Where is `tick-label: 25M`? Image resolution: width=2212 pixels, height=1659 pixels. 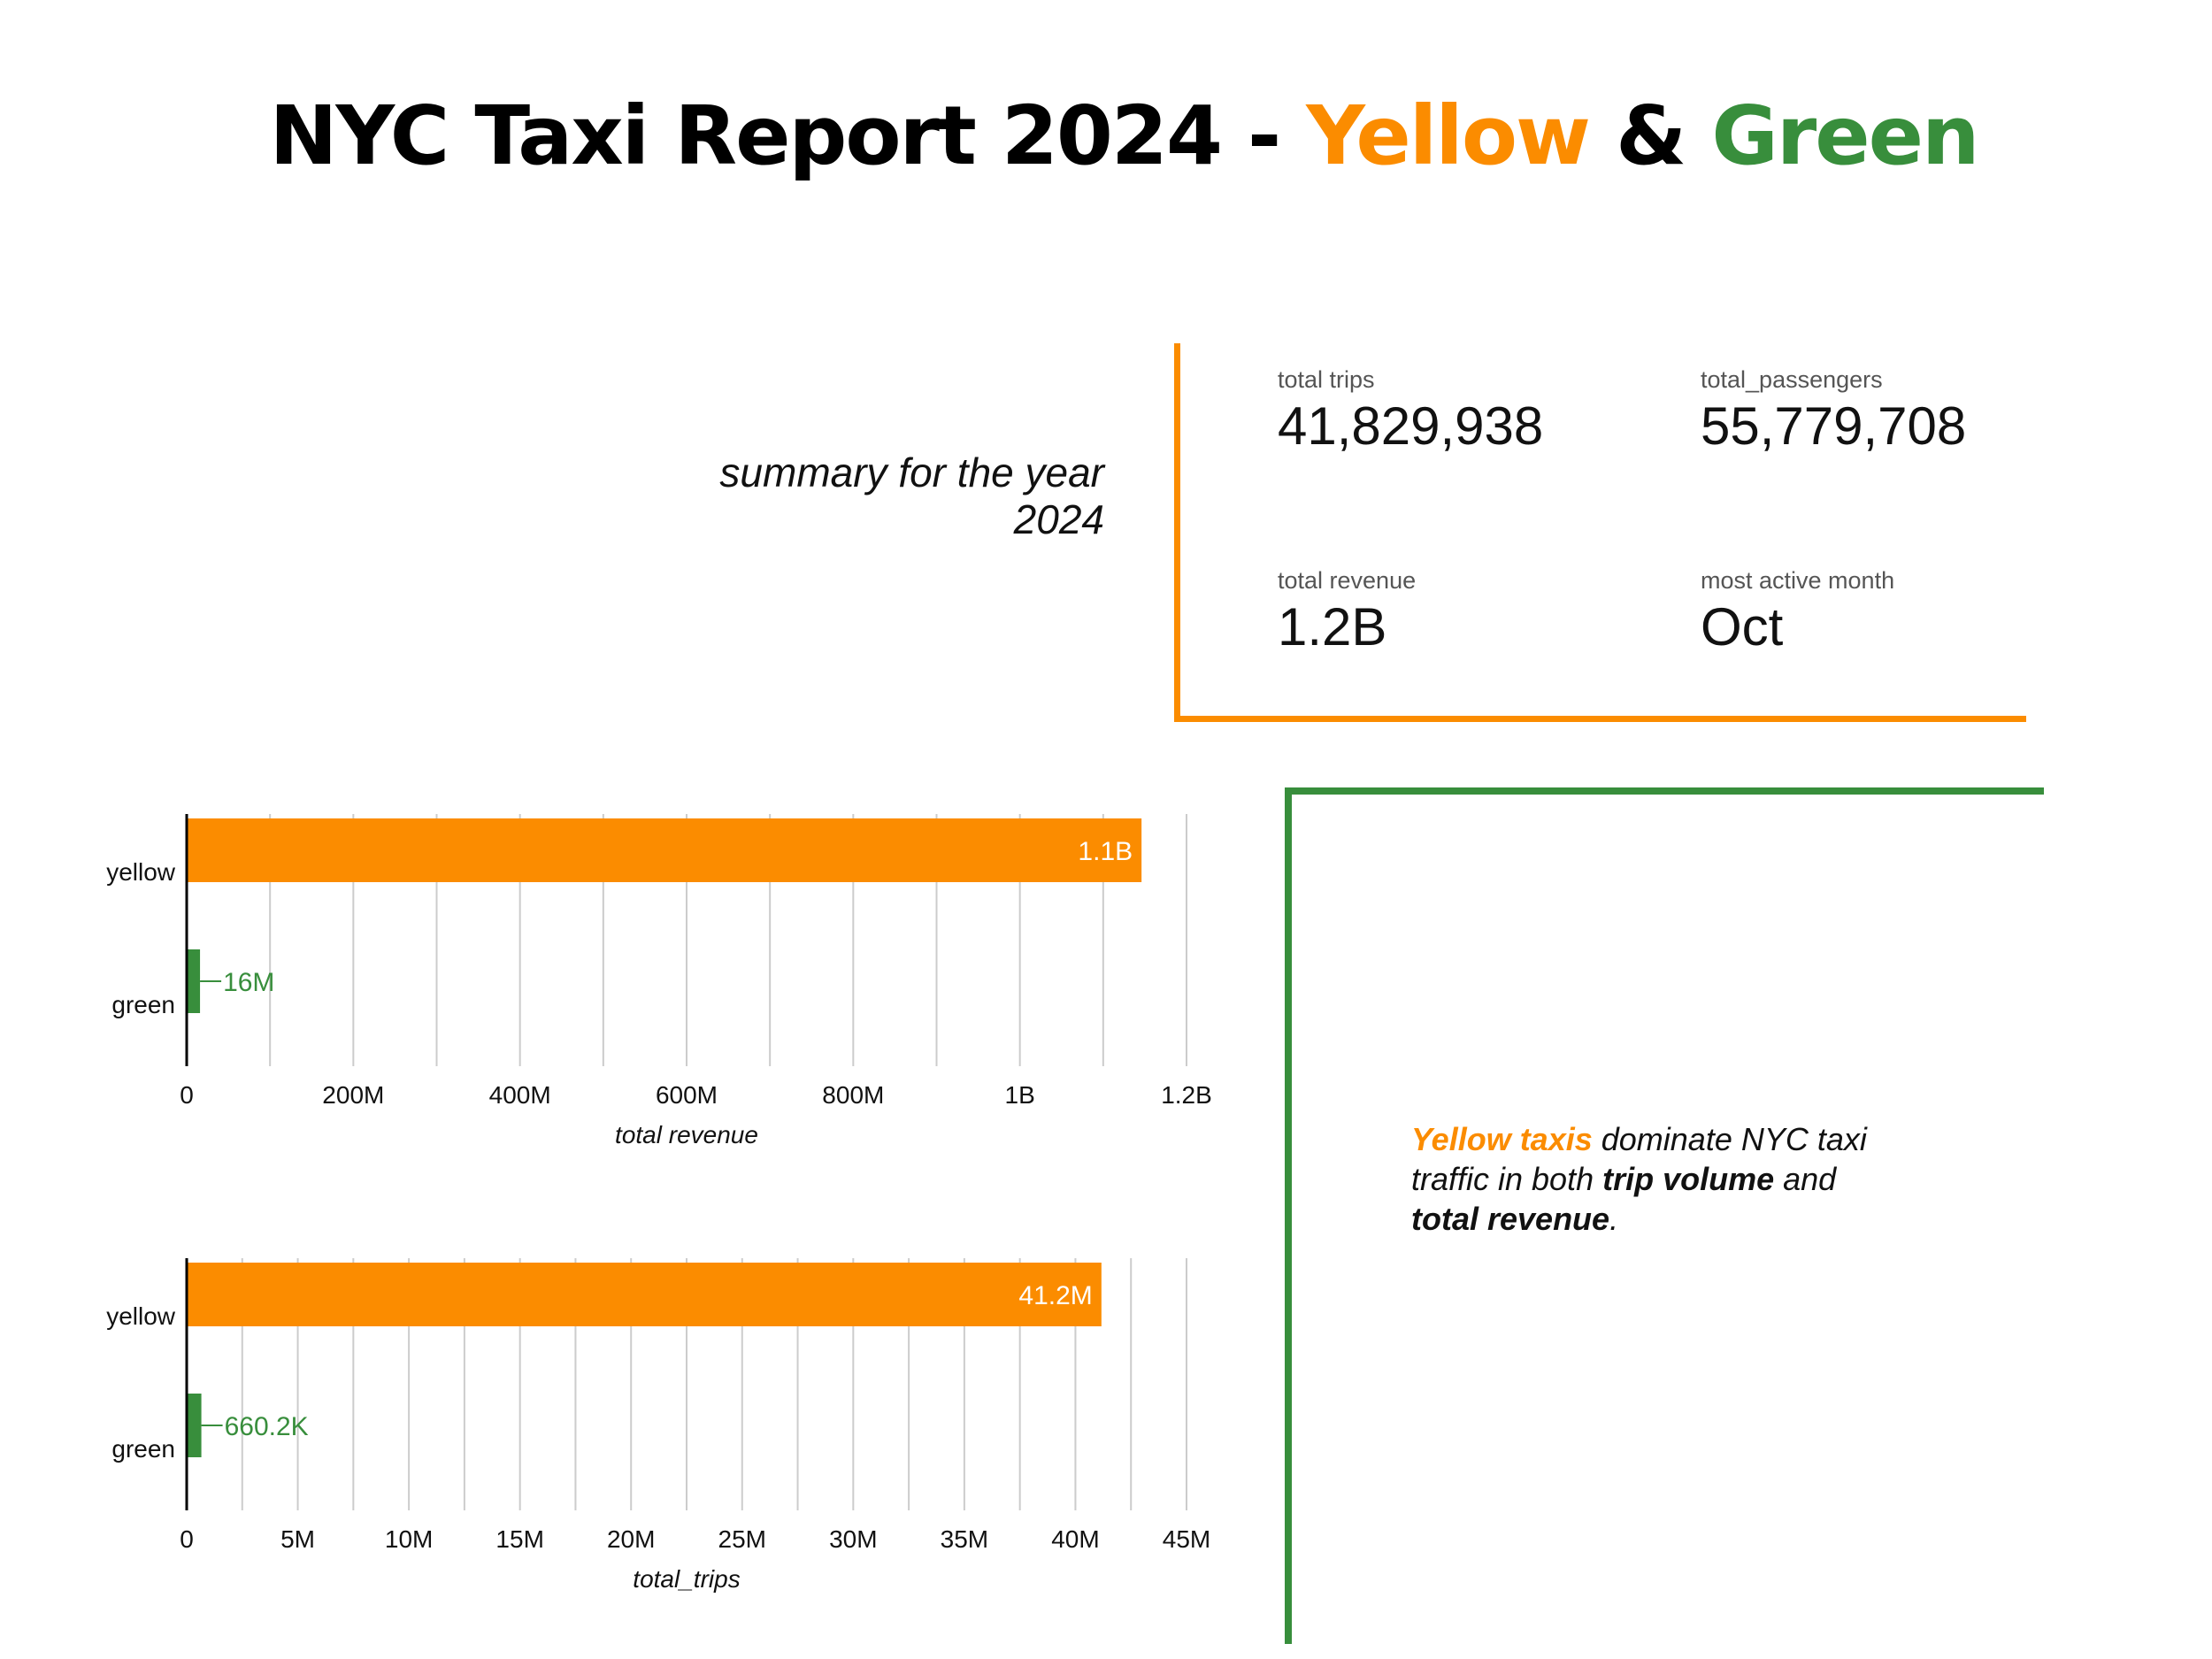
tick-label: 25M is located at coordinates (742, 1539).